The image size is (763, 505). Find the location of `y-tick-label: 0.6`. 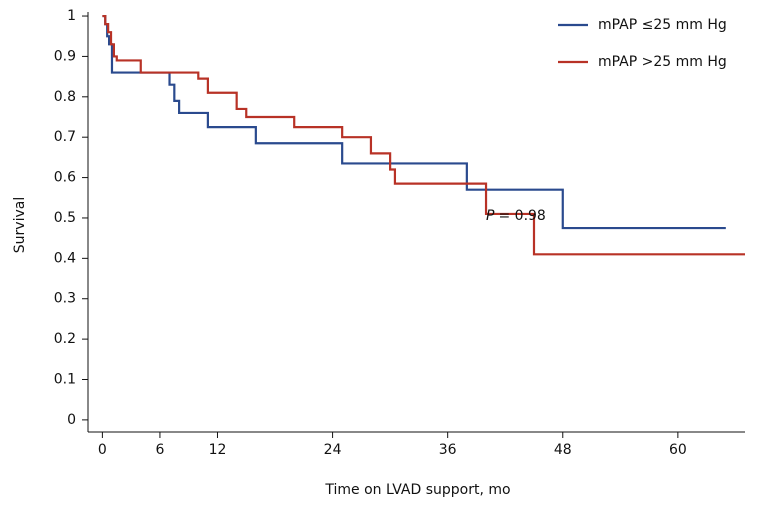

y-tick-label: 0.6 is located at coordinates (65, 178).